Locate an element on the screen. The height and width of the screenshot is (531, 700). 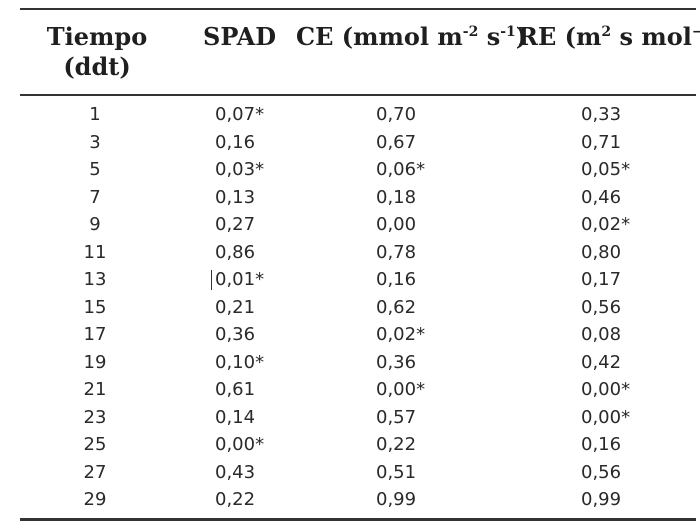
header-spad: SPAD is located at coordinates (240, 36).